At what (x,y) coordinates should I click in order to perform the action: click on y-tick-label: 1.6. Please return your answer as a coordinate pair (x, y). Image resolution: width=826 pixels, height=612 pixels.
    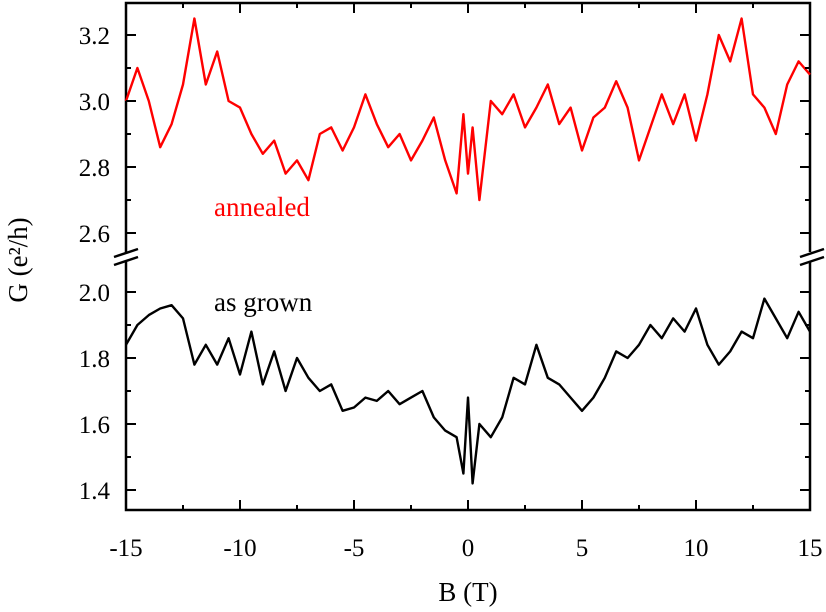
    Looking at the image, I should click on (94, 425).